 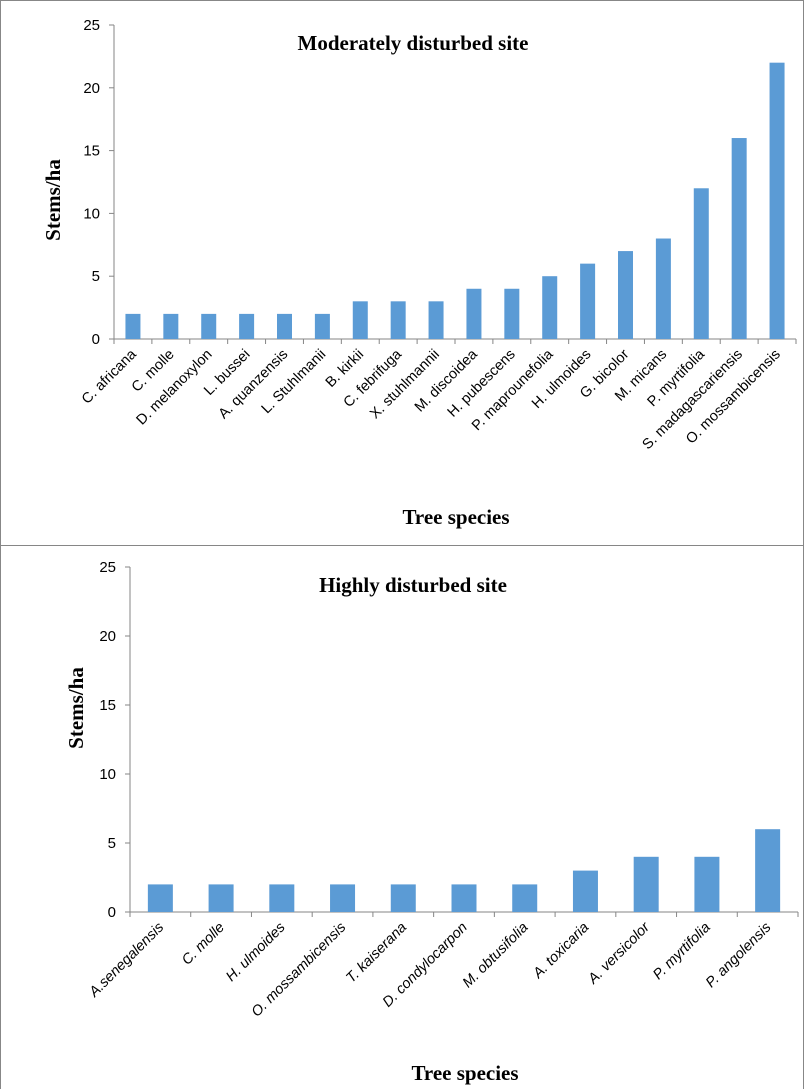 What do you see at coordinates (107, 567) in the screenshot?
I see `chart-bottom-ytick-label: 25` at bounding box center [107, 567].